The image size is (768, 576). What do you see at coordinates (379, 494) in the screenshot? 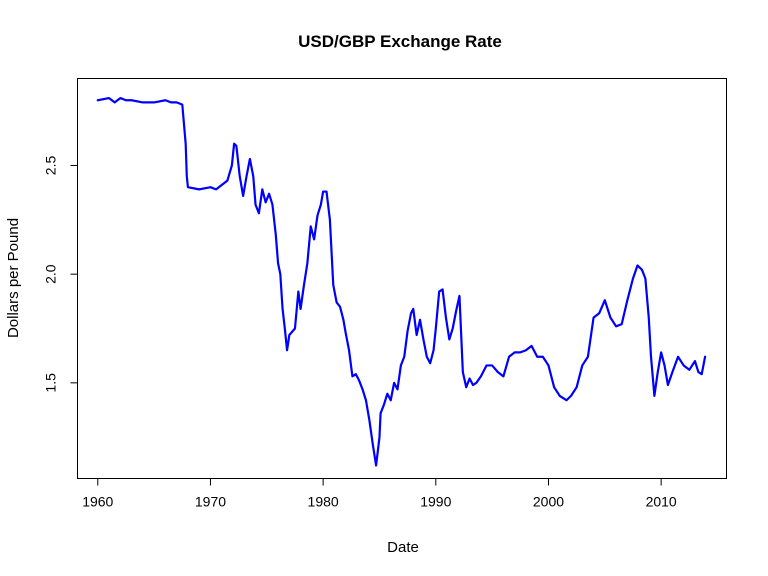
I see `x-axis: 1960 1970 1980 1990 2000 2010` at bounding box center [379, 494].